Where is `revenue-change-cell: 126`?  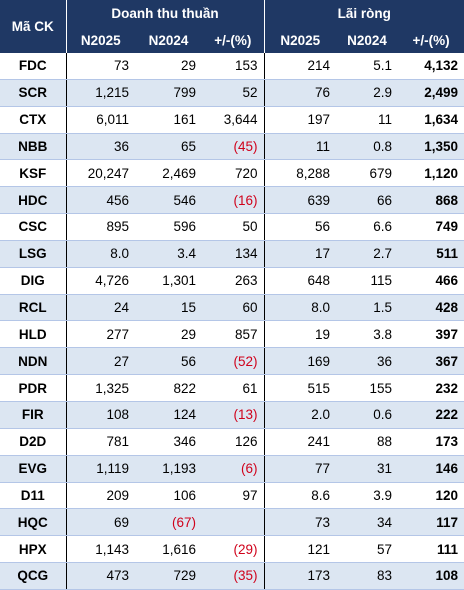 revenue-change-cell: 126 is located at coordinates (233, 442).